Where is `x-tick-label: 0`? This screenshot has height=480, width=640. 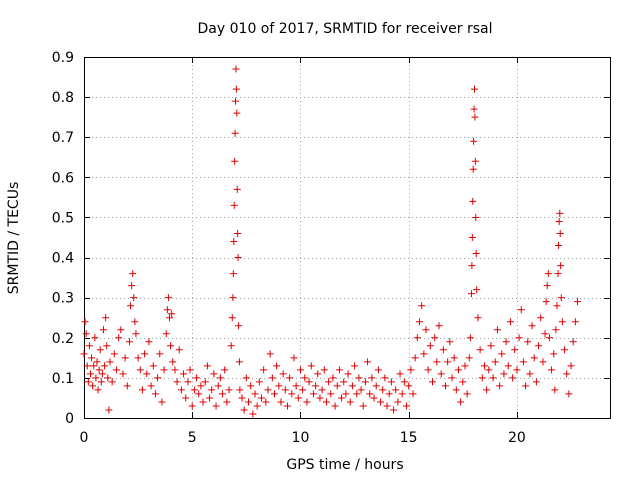
x-tick-label: 0 is located at coordinates (84, 438).